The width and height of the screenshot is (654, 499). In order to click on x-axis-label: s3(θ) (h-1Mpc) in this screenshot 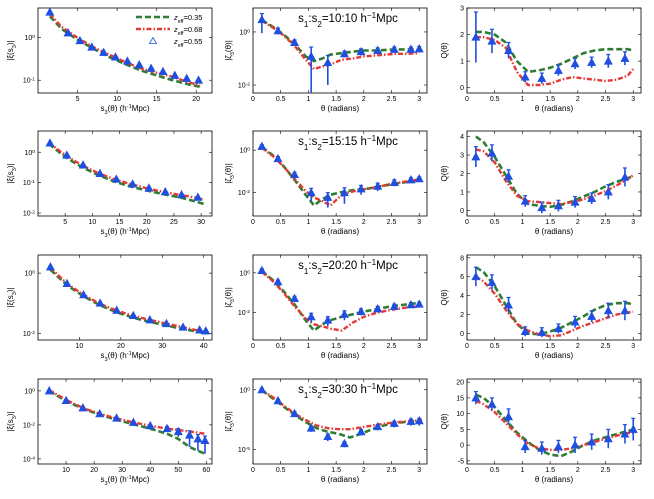, I will do `click(124, 233)`.